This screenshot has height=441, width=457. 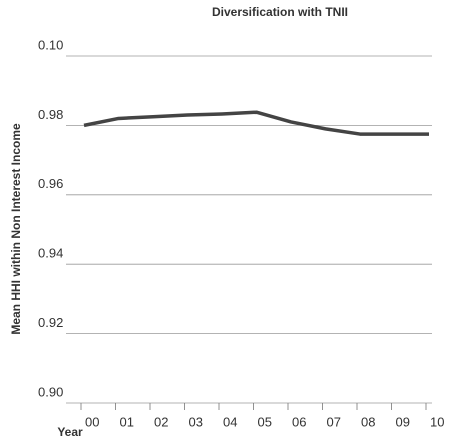 I want to click on chart-title: Diversification with TNII, so click(x=280, y=12).